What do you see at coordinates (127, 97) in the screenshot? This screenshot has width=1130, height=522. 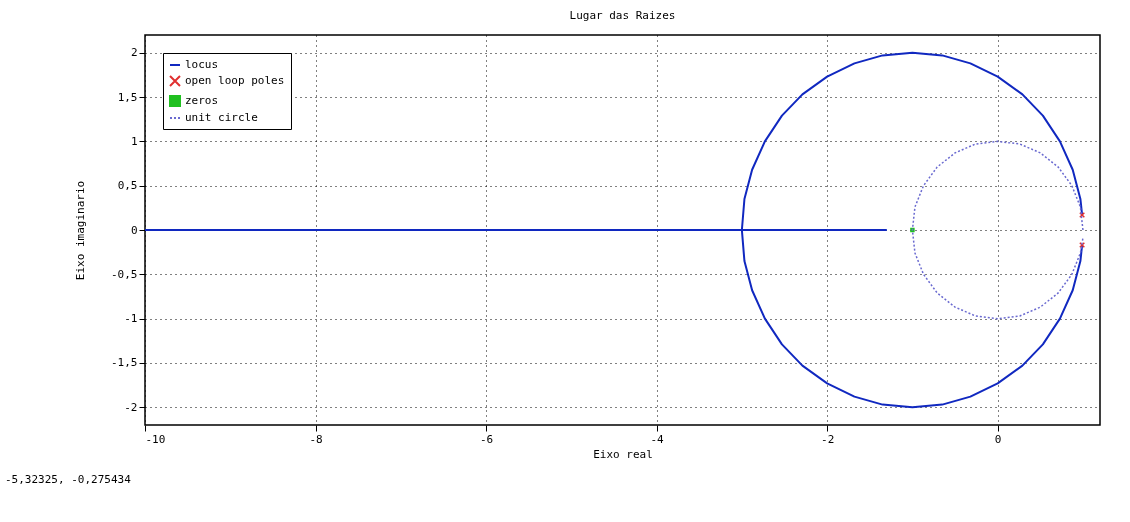 I see `y-tick-label: 1,5` at bounding box center [127, 97].